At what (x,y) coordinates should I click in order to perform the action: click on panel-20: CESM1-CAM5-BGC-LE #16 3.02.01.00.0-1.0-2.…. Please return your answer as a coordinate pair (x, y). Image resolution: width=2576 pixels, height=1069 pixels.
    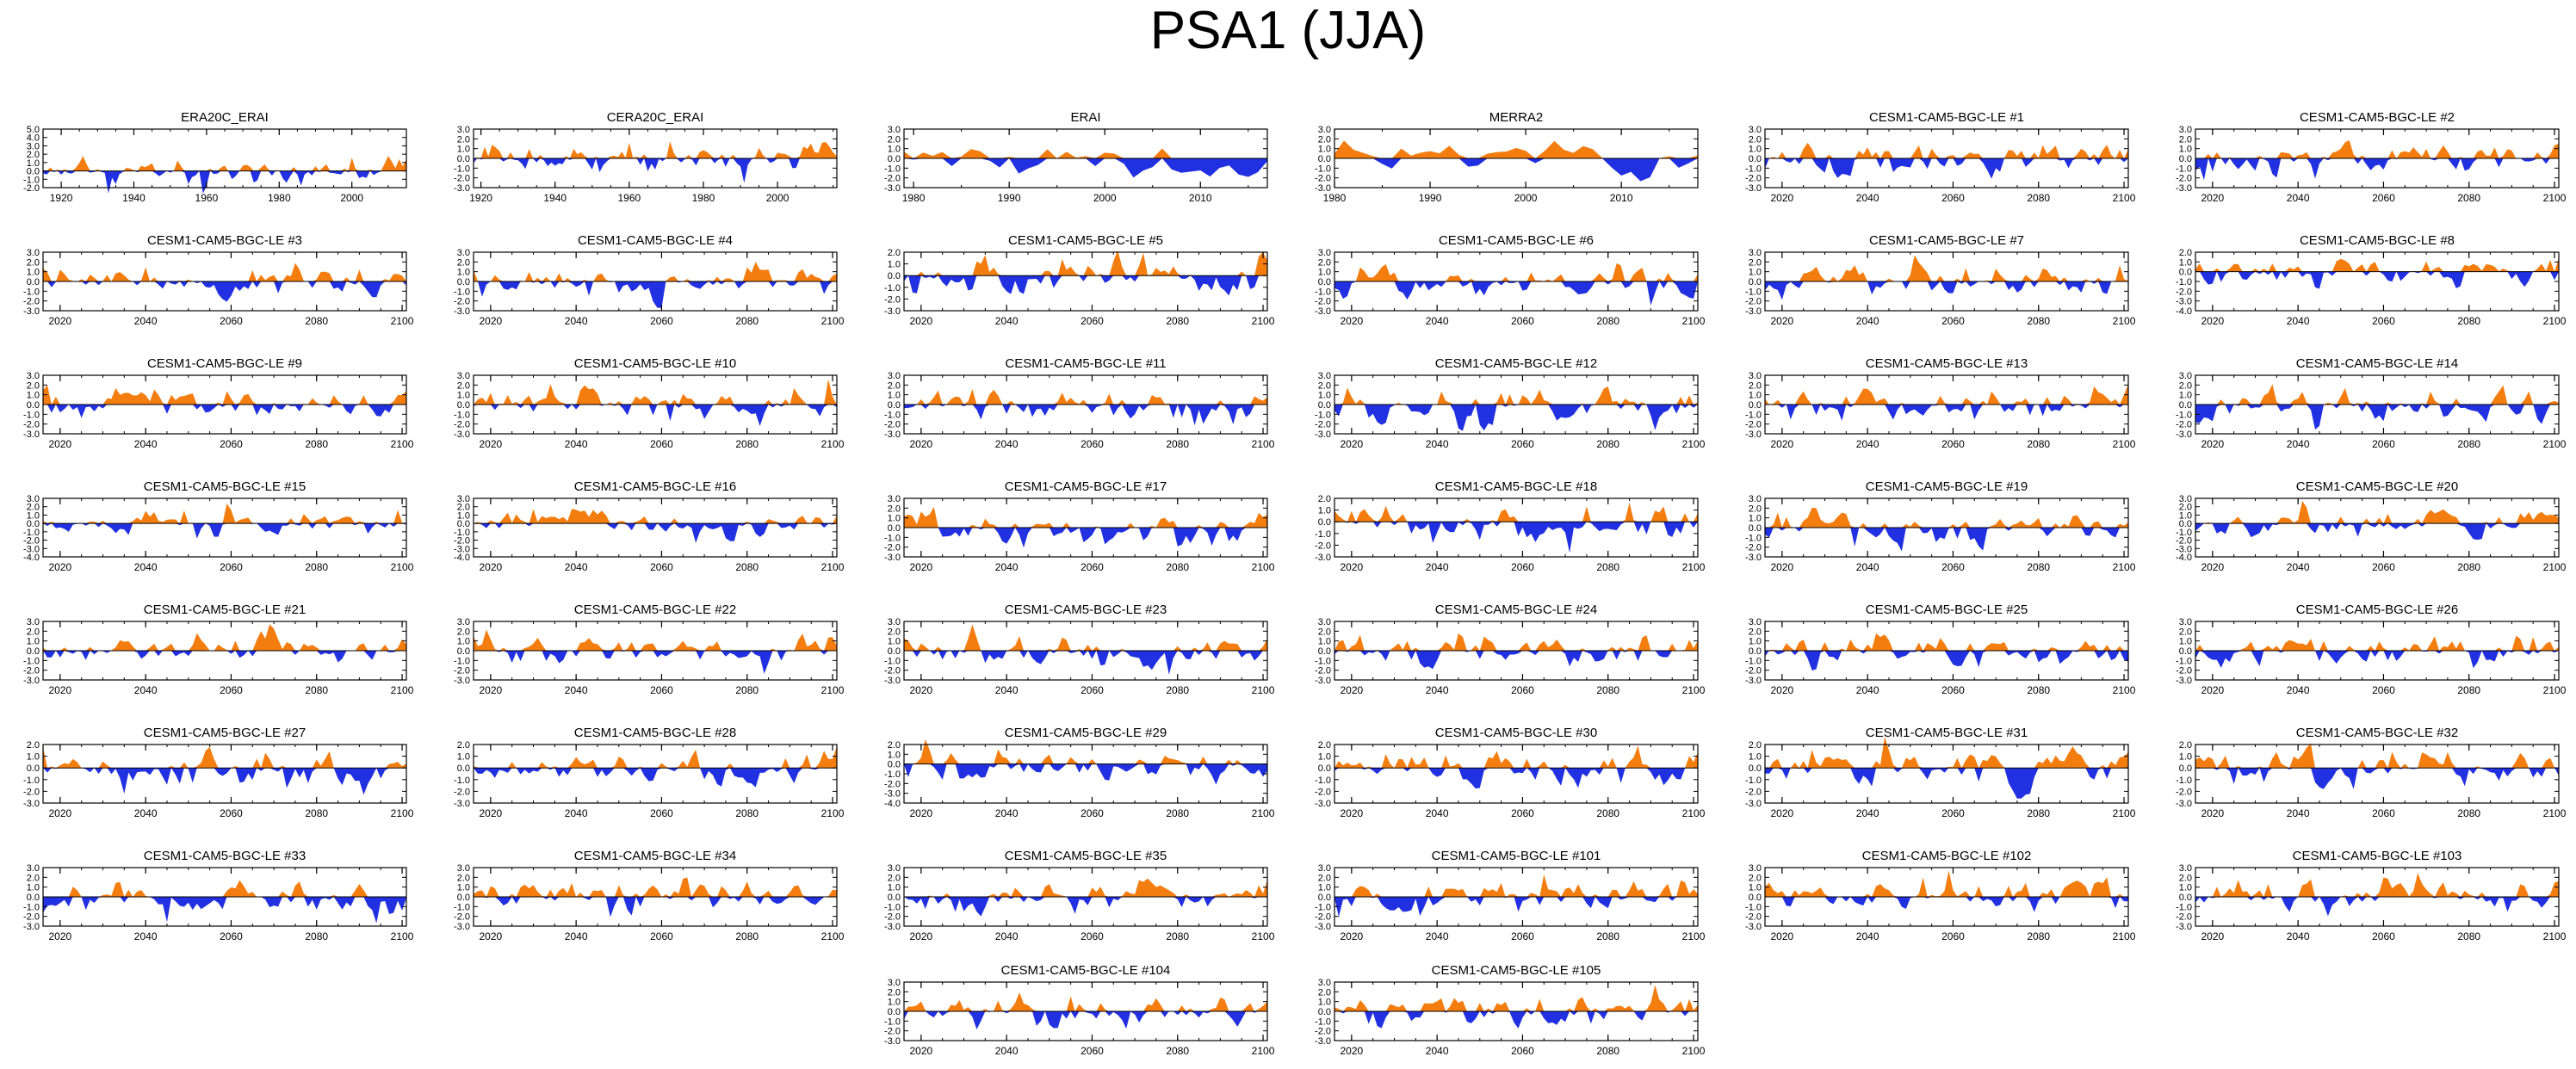
    Looking at the image, I should click on (649, 526).